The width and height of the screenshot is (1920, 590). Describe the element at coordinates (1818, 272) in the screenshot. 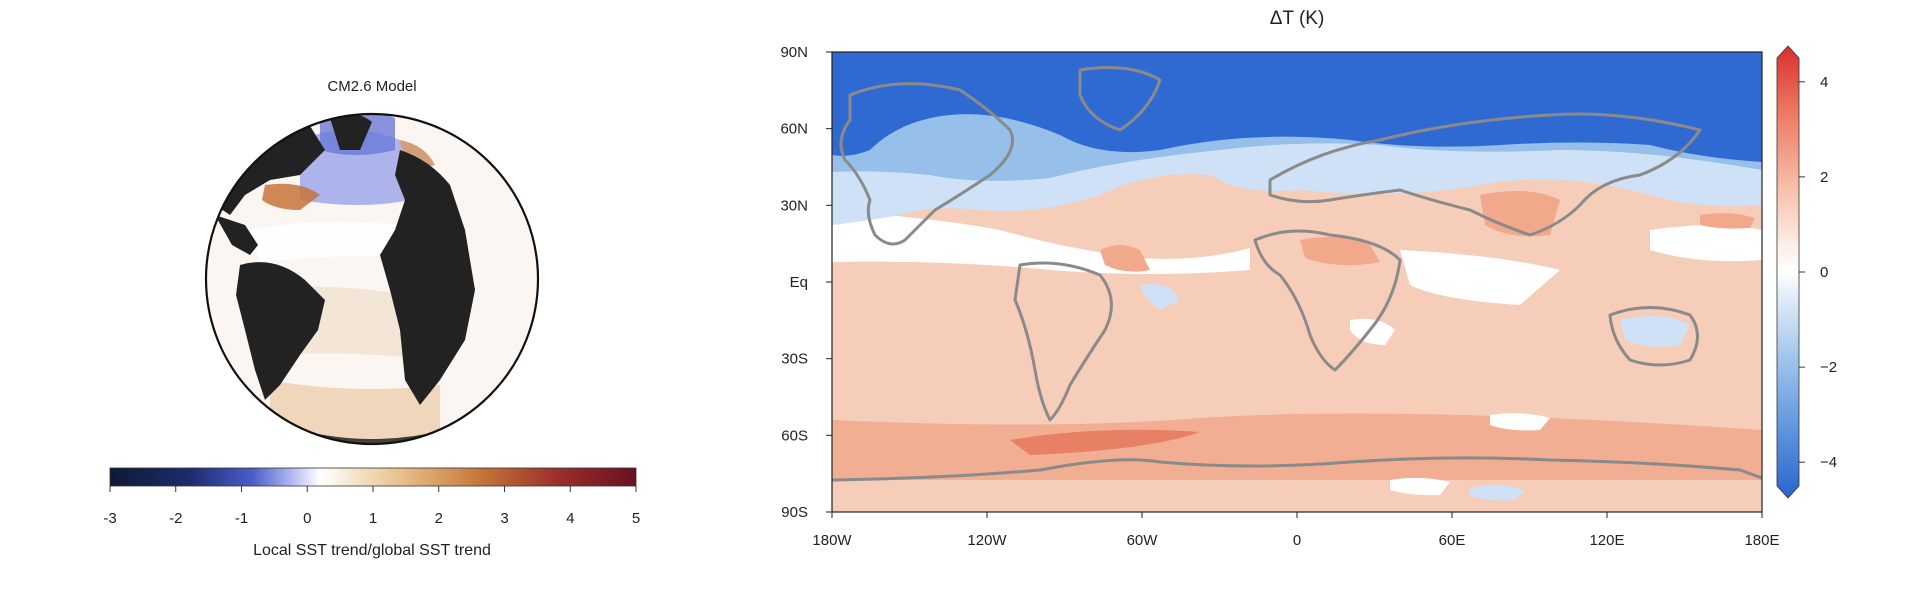

I see `map-colorbar-ticks: 4 2 0 −2 −4` at that location.